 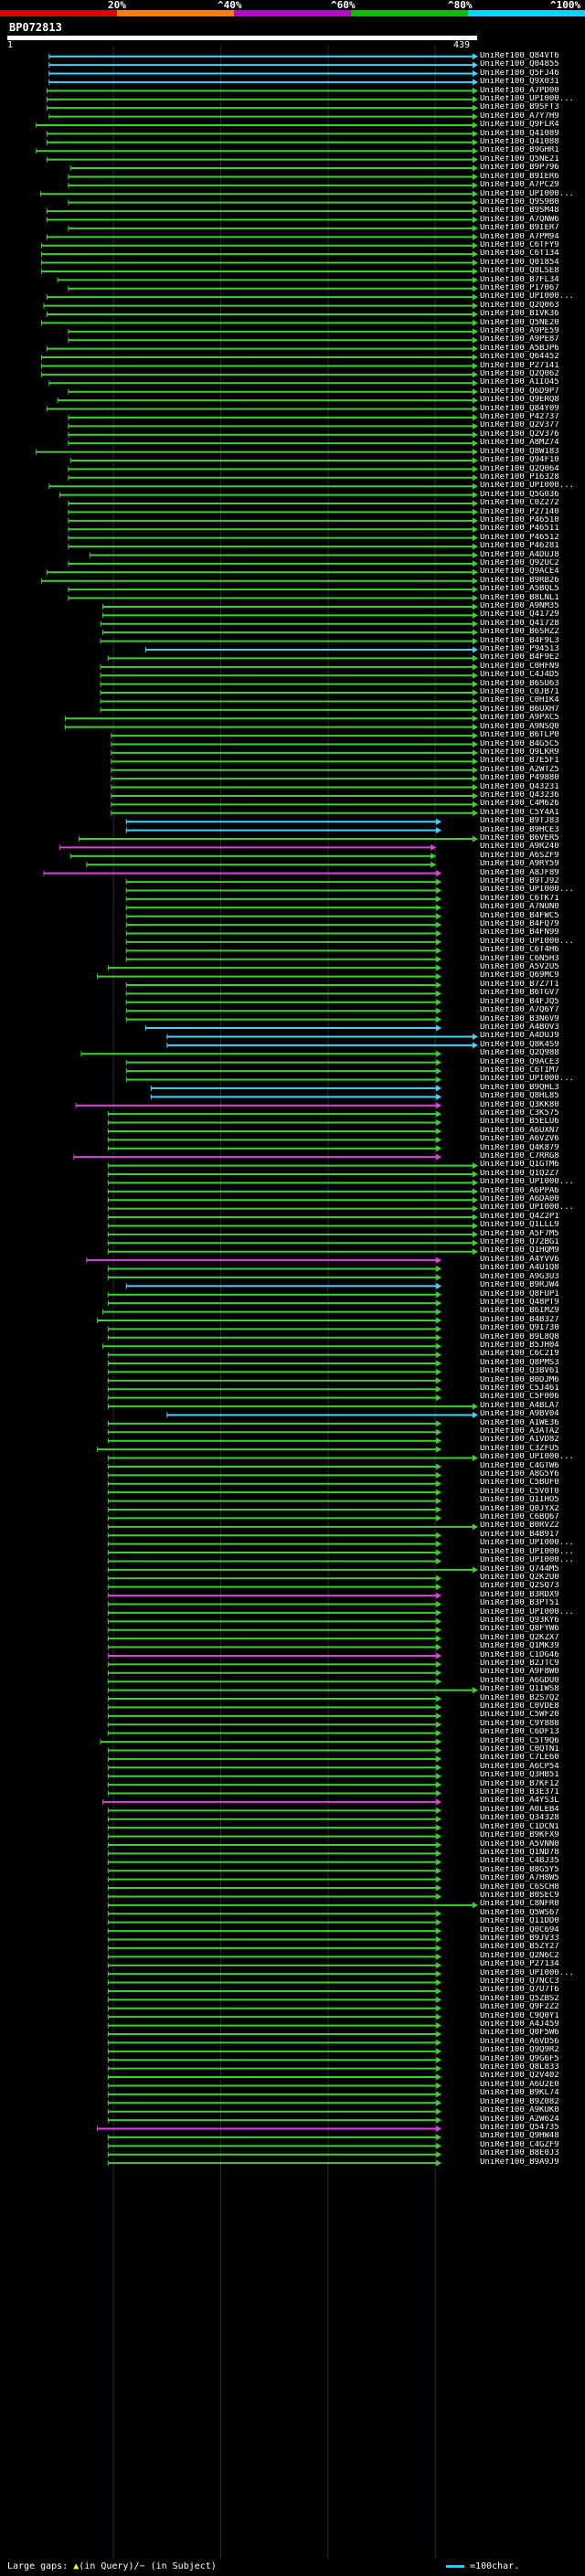 I want to click on hit-label: UniRef100_Q3KK80, so click(x=519, y=1104).